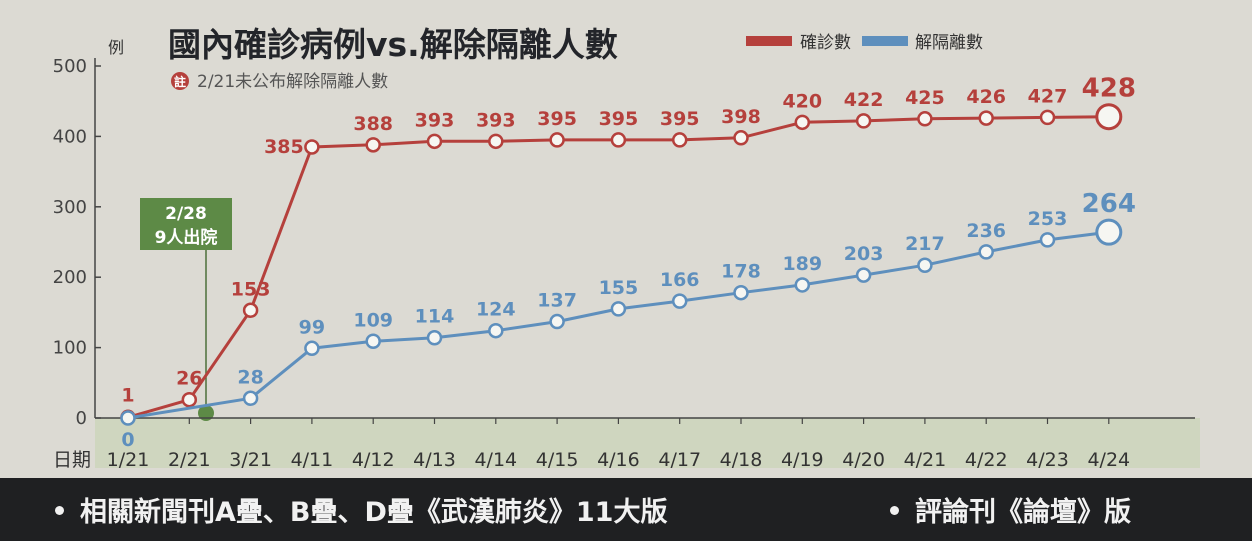  I want to click on data-label: 99, so click(312, 327).